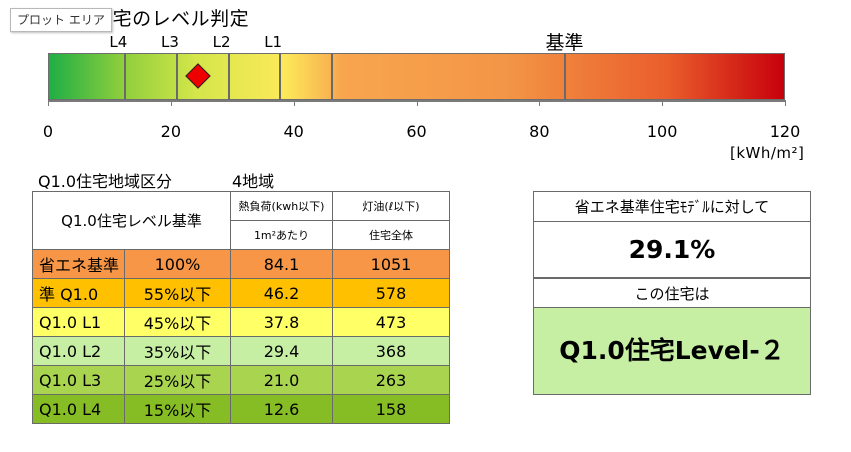 The height and width of the screenshot is (452, 851). Describe the element at coordinates (767, 153) in the screenshot. I see `axis-unit-label: [kWh/m²]` at that location.